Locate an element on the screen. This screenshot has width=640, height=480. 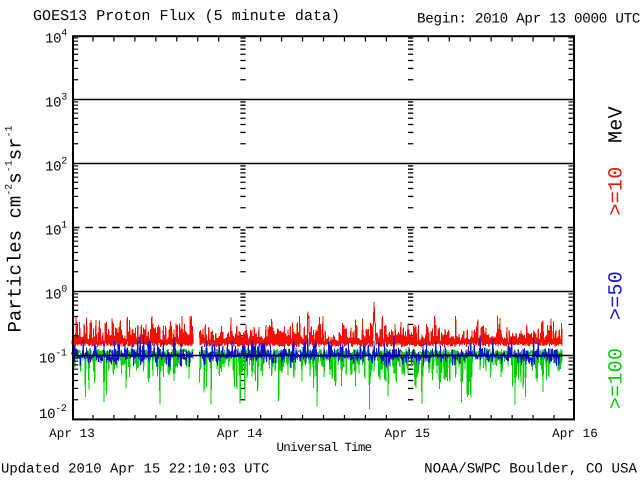
svg-text: MeV is located at coordinates (617, 124).